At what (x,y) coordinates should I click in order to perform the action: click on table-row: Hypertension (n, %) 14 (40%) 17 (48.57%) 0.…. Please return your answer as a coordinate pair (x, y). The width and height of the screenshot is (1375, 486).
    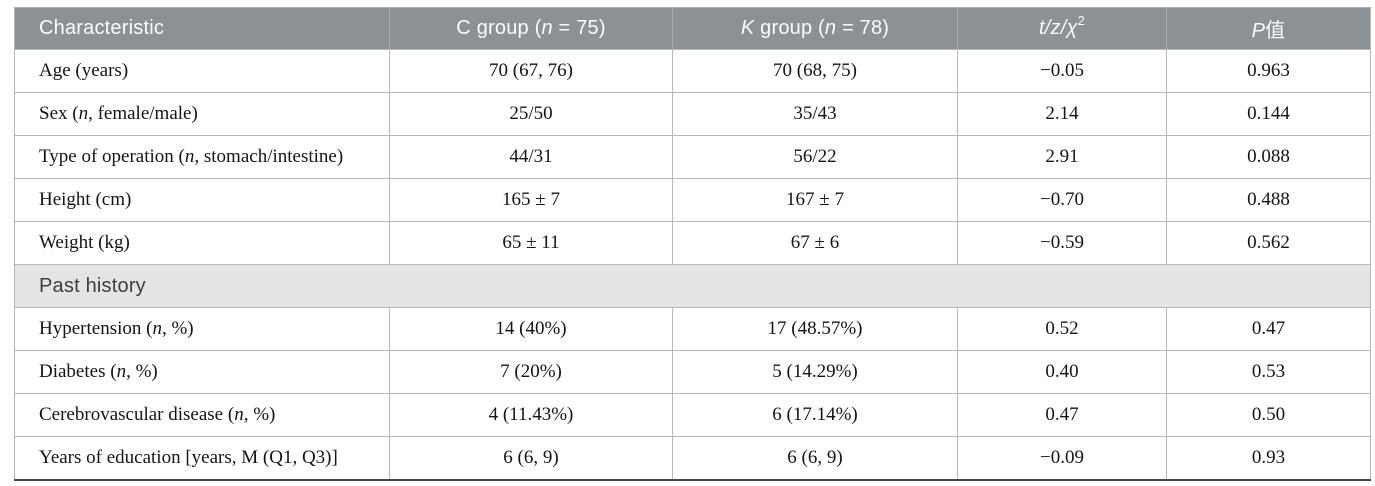
    Looking at the image, I should click on (692, 329).